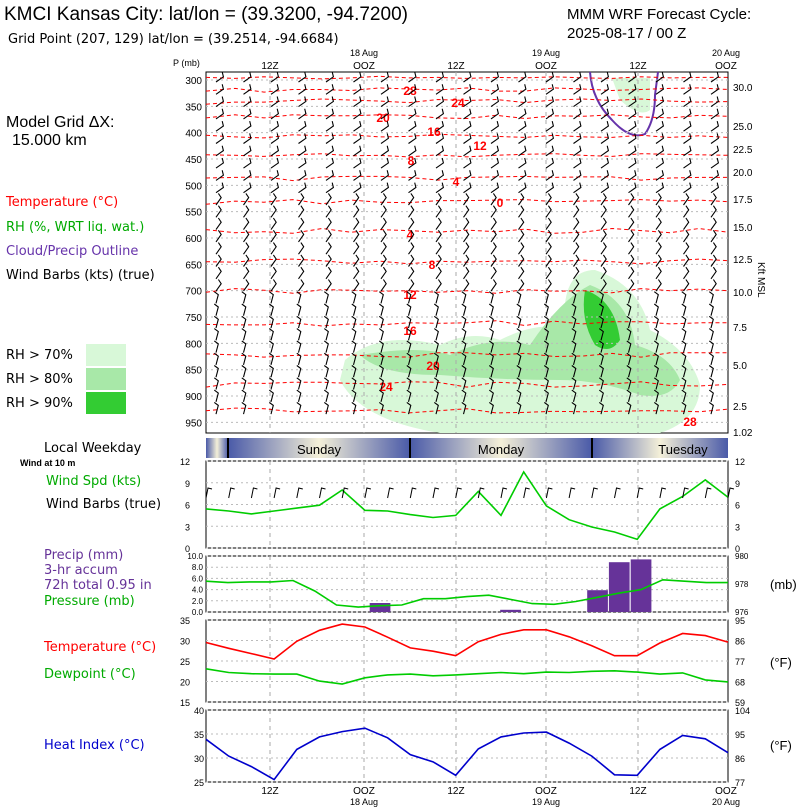 The width and height of the screenshot is (810, 811). Describe the element at coordinates (737, 549) in the screenshot. I see `wind-tick-label-right: 0` at that location.